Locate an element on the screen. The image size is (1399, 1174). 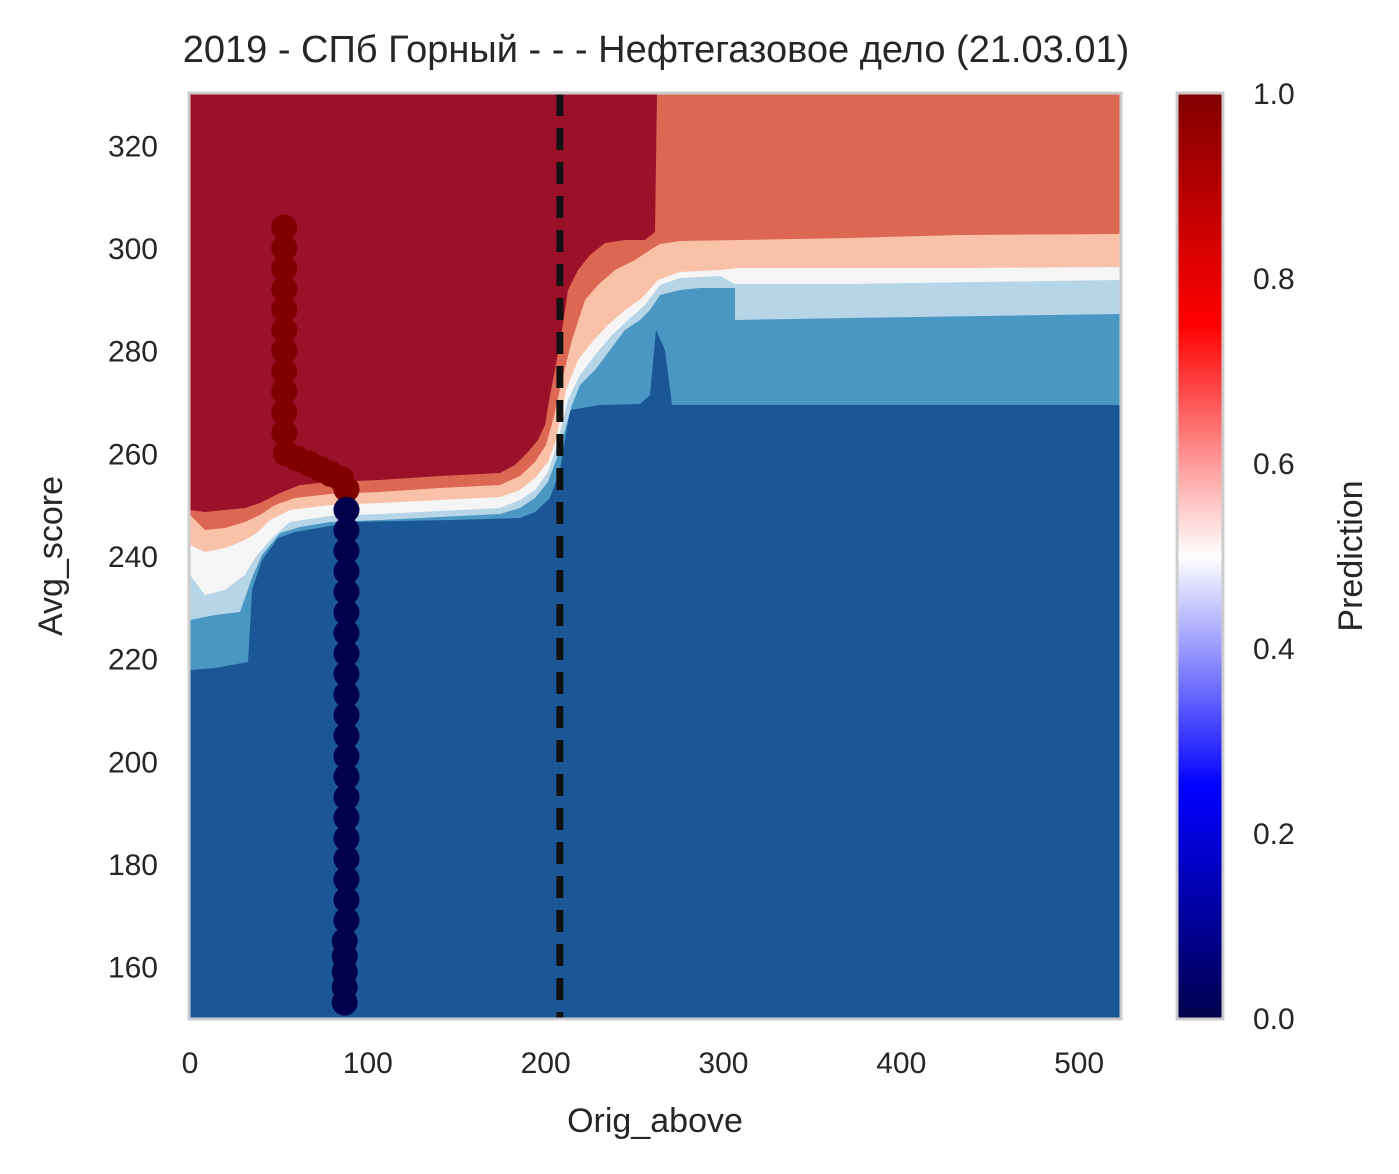
colorbar-frame is located at coordinates (1200, 556).